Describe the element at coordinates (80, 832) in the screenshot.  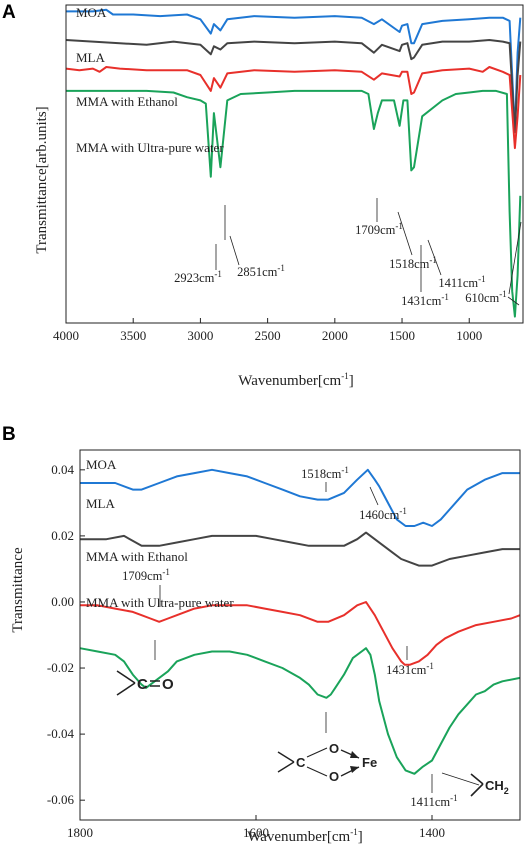
I see `panel-b-xtick-label: 1800` at that location.